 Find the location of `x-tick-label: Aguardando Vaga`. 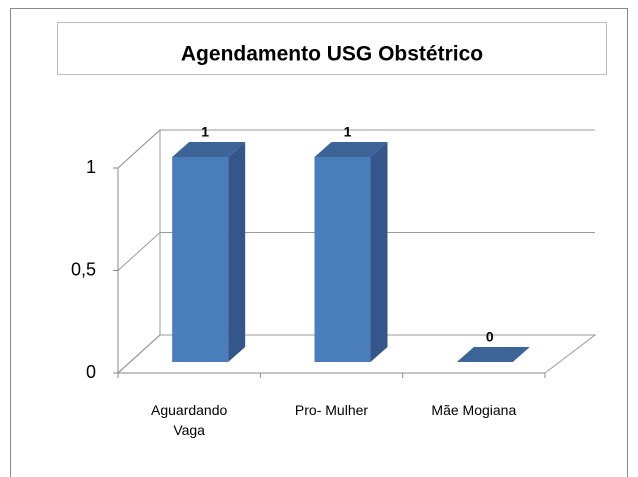

x-tick-label: Aguardando Vaga is located at coordinates (189, 420).